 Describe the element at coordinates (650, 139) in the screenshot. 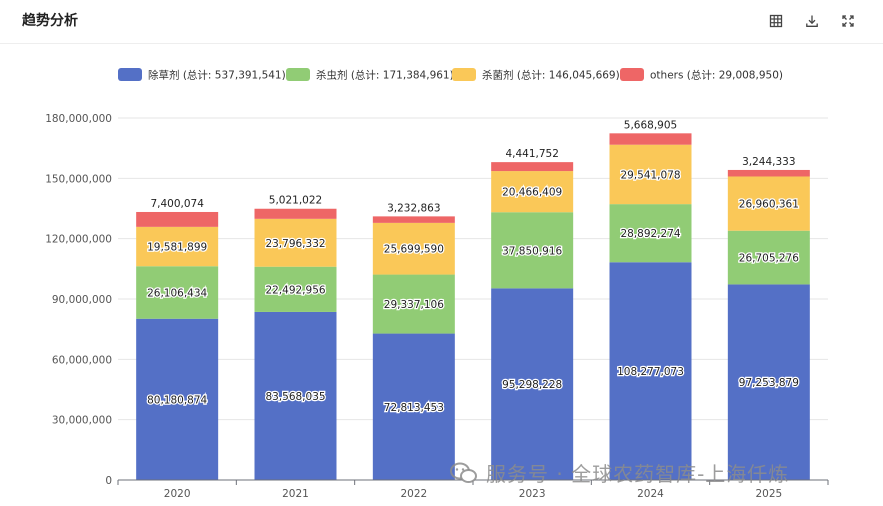

I see `bar-others-2024` at that location.